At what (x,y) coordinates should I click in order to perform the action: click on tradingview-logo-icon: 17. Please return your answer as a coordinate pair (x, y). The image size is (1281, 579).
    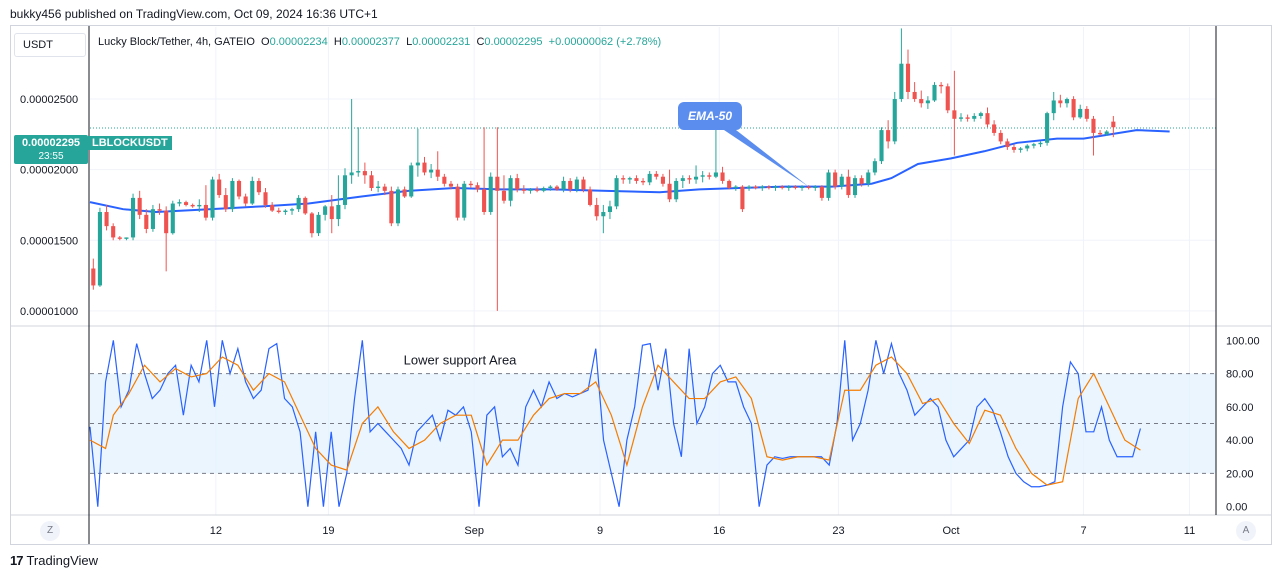
    Looking at the image, I should click on (17, 560).